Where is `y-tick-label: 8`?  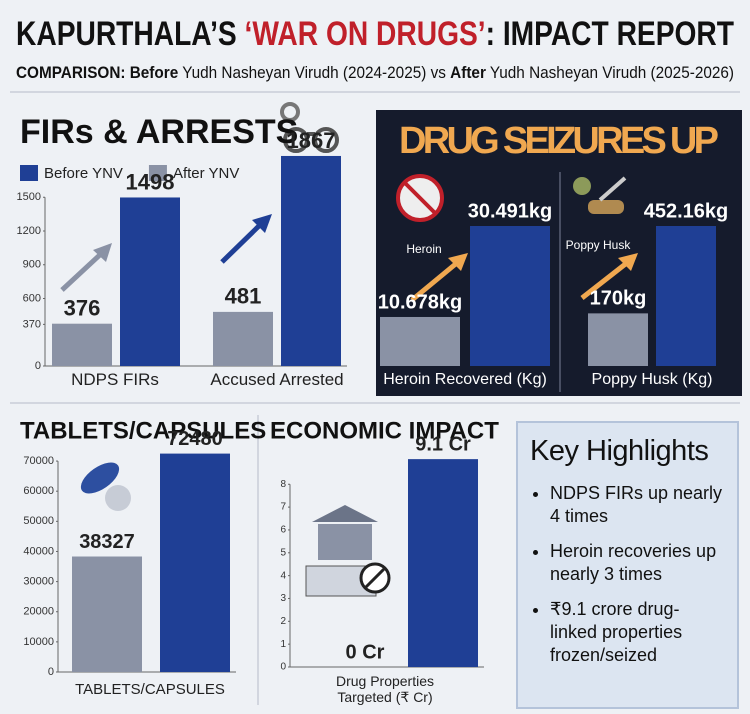 y-tick-label: 8 is located at coordinates (283, 484).